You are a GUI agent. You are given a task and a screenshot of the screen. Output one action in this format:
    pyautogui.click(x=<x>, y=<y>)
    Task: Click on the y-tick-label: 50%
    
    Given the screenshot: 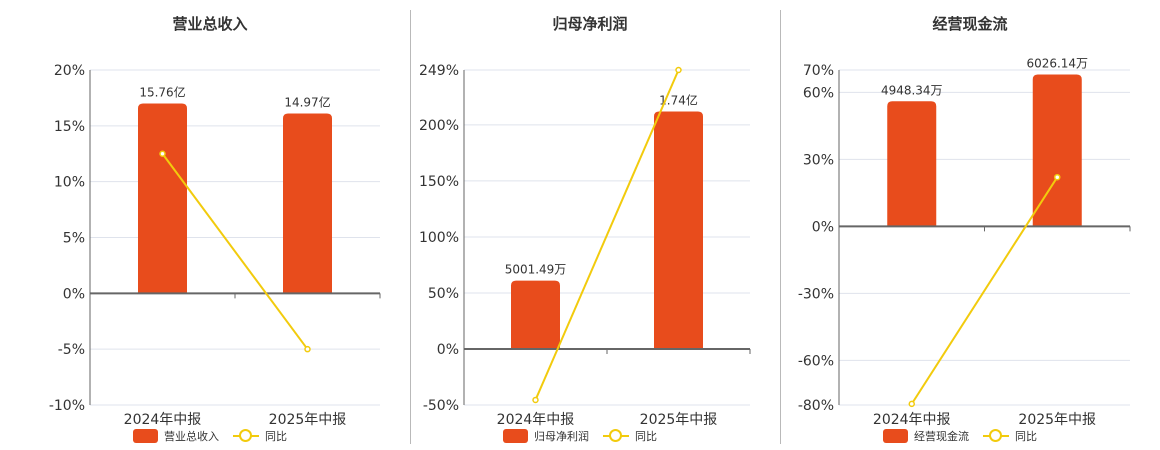 What is the action you would take?
    pyautogui.click(x=443, y=294)
    